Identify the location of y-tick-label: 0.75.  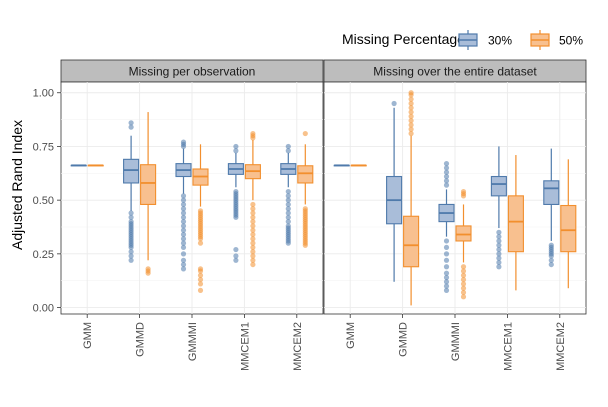
(43, 147).